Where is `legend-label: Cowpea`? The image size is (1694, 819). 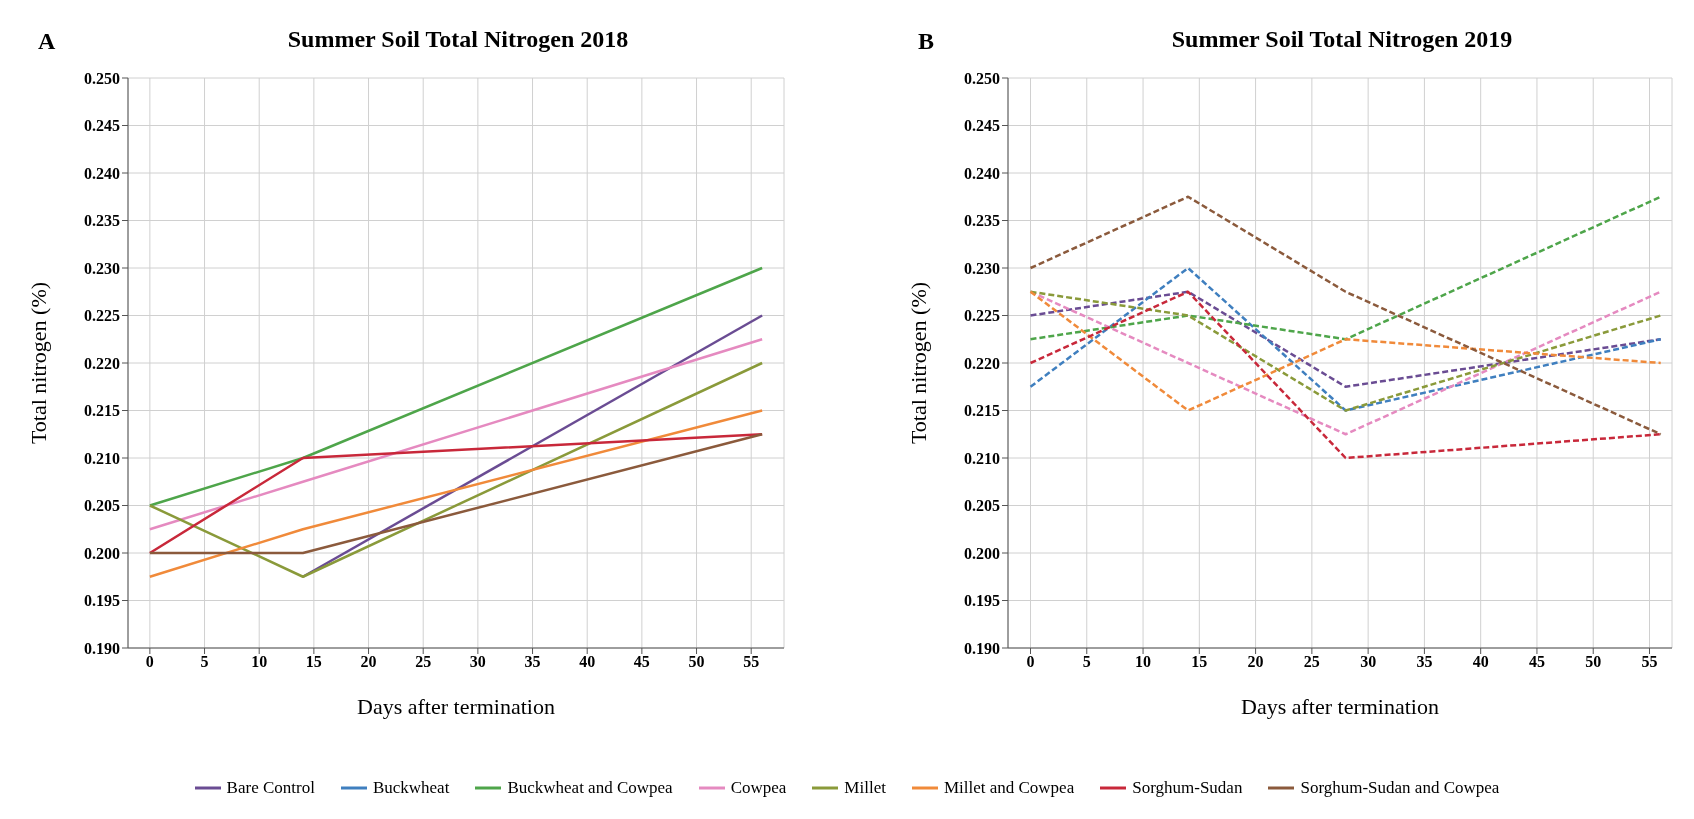 legend-label: Cowpea is located at coordinates (758, 788).